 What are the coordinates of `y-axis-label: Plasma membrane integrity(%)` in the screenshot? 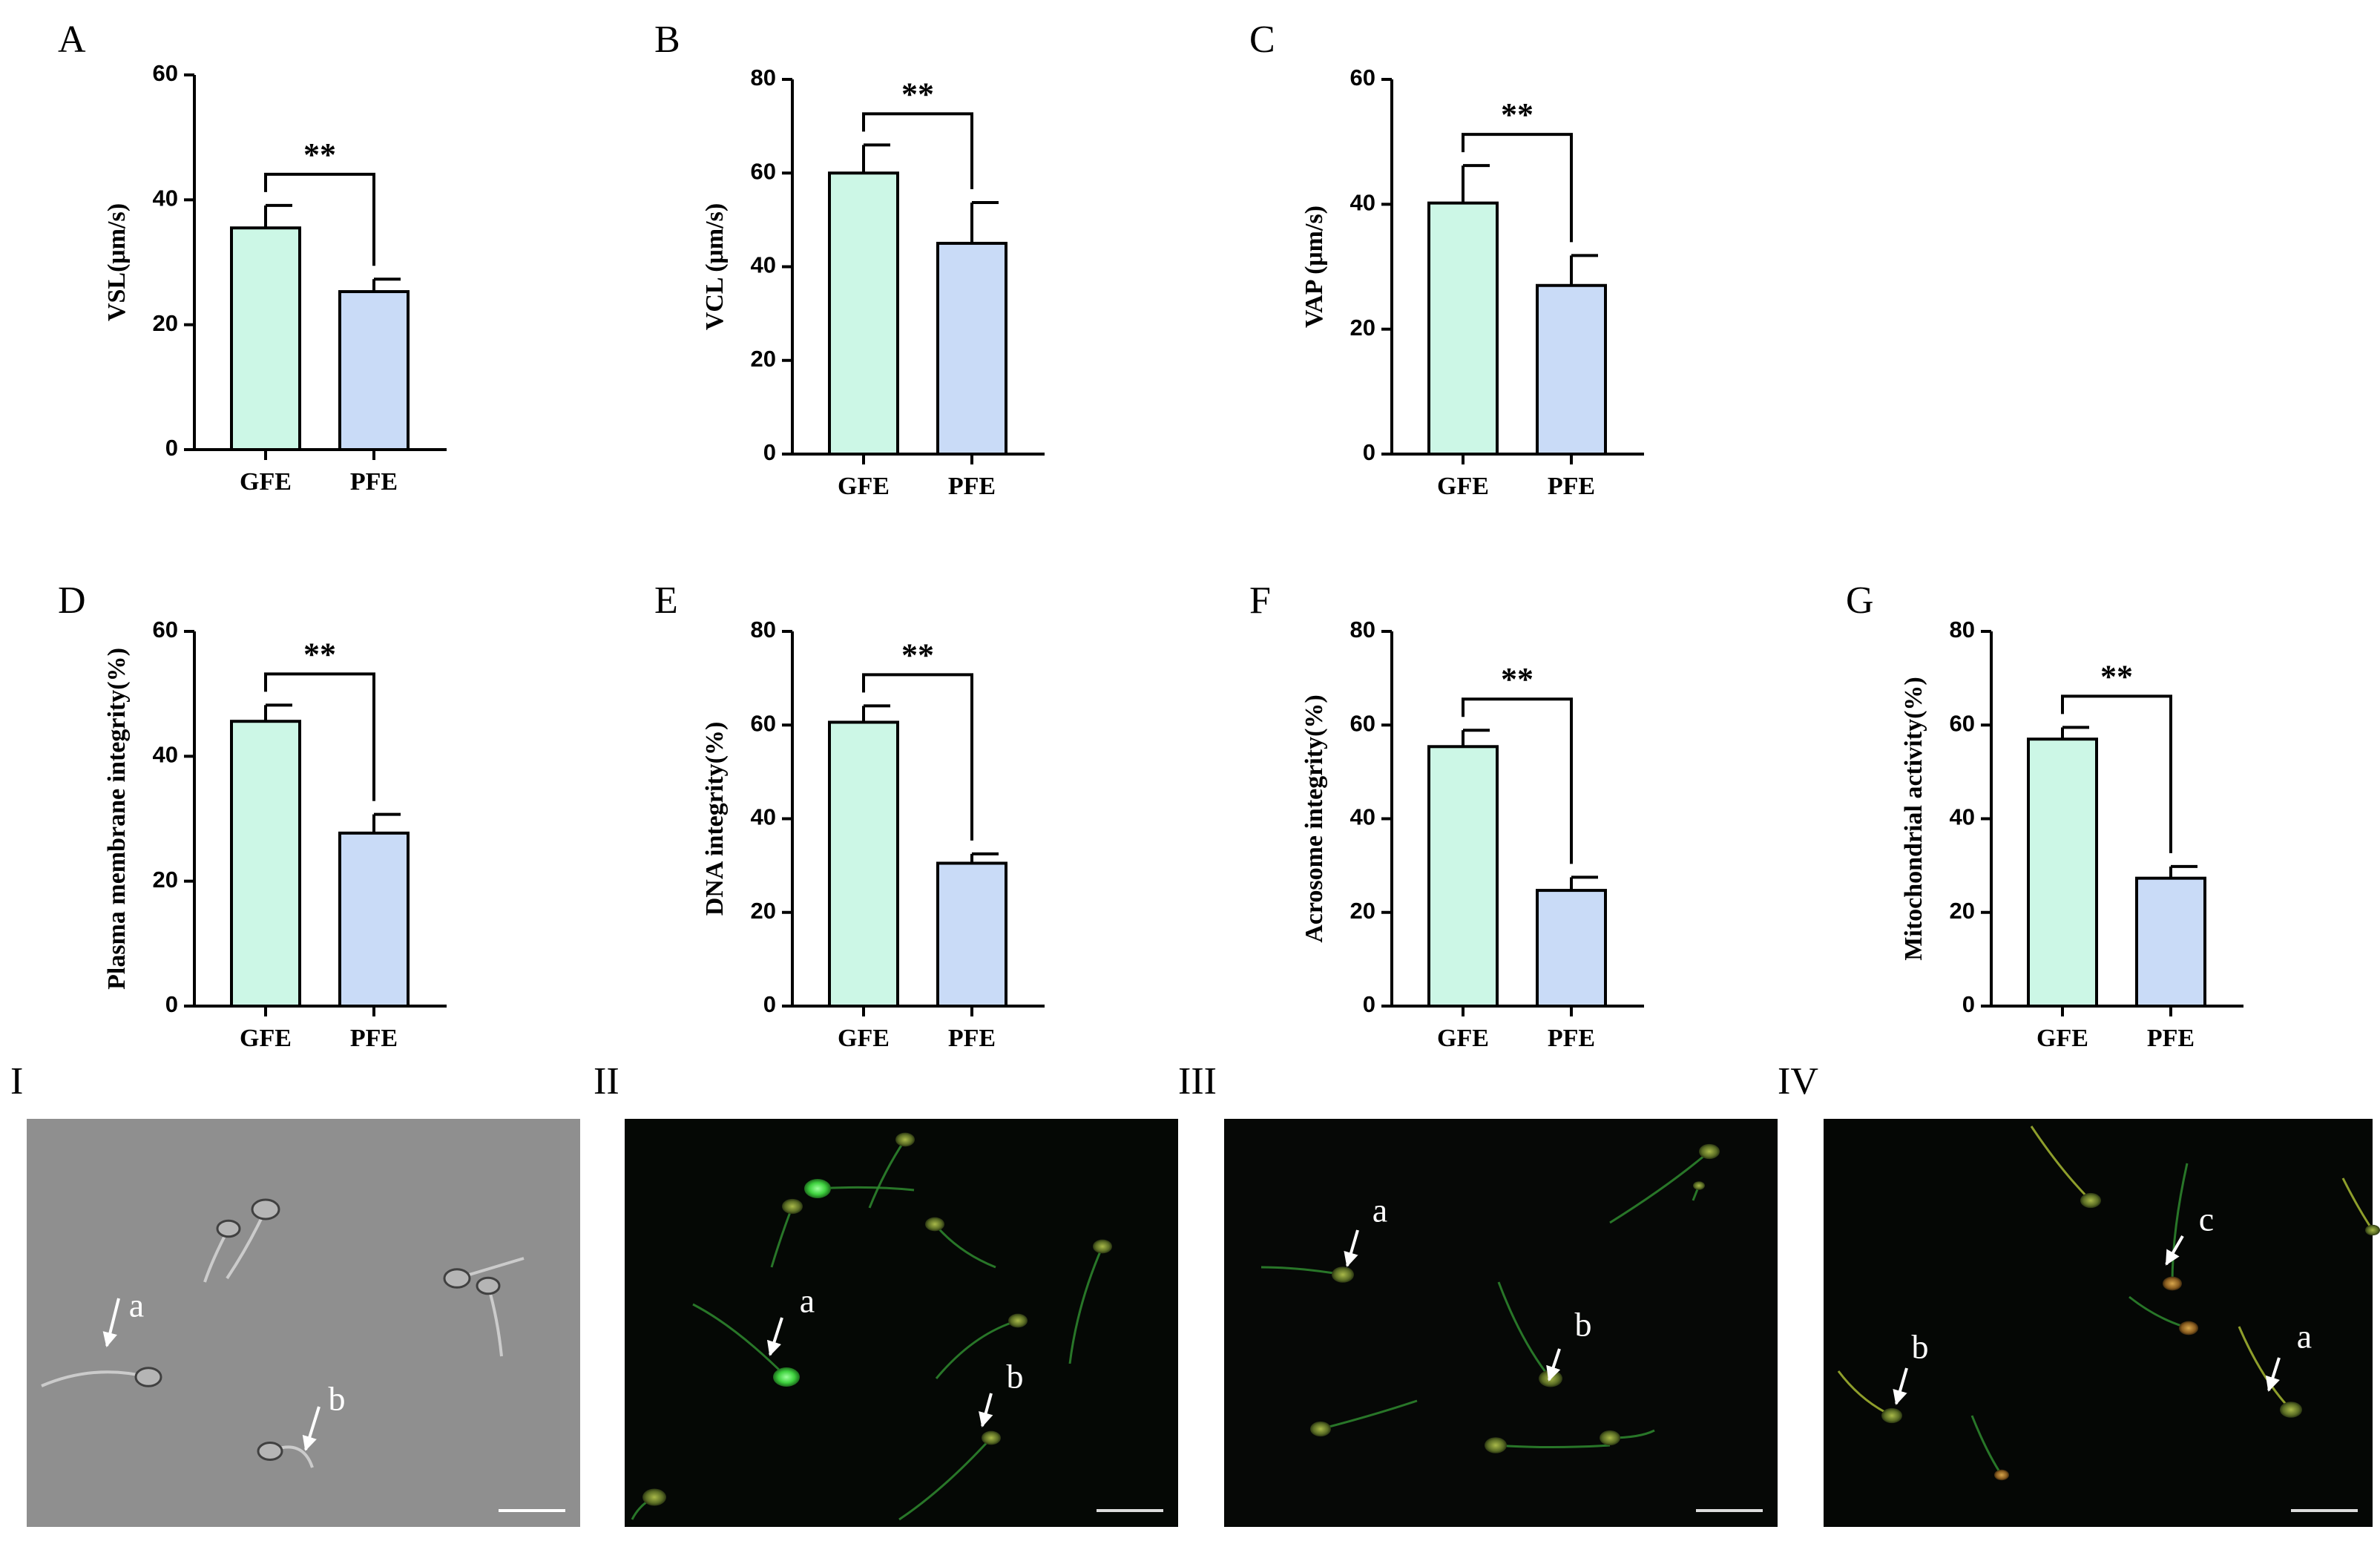 It's located at (117, 819).